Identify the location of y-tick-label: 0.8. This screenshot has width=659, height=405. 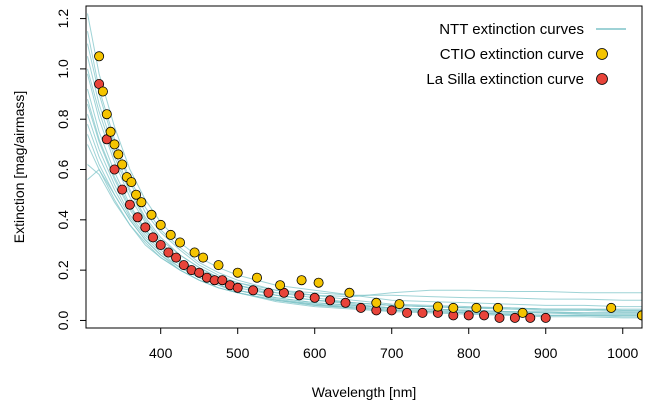
(63, 119).